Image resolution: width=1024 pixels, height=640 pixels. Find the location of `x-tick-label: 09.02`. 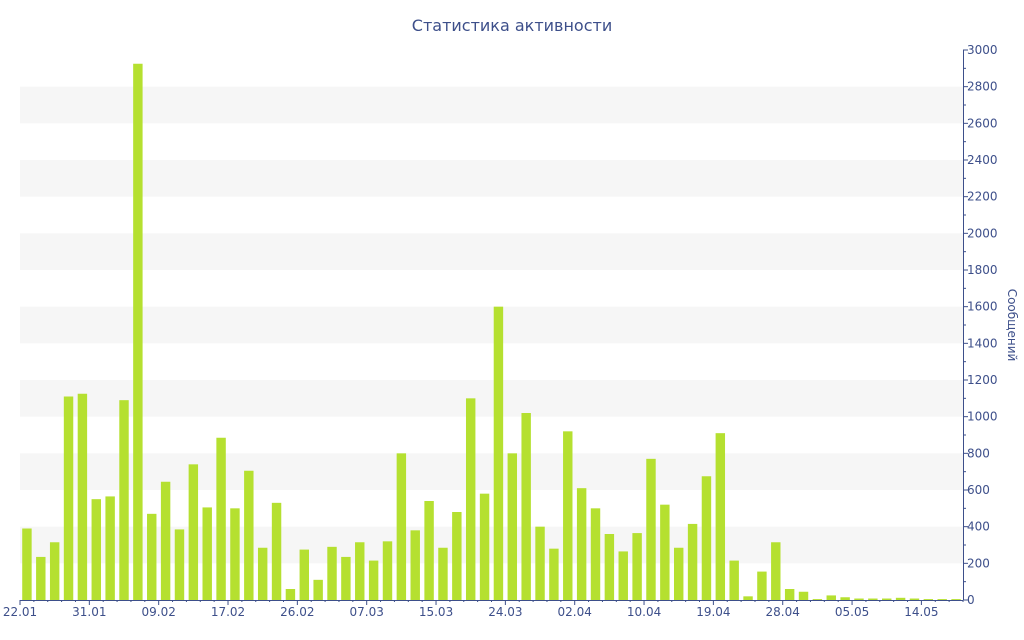

x-tick-label: 09.02 is located at coordinates (158, 612).